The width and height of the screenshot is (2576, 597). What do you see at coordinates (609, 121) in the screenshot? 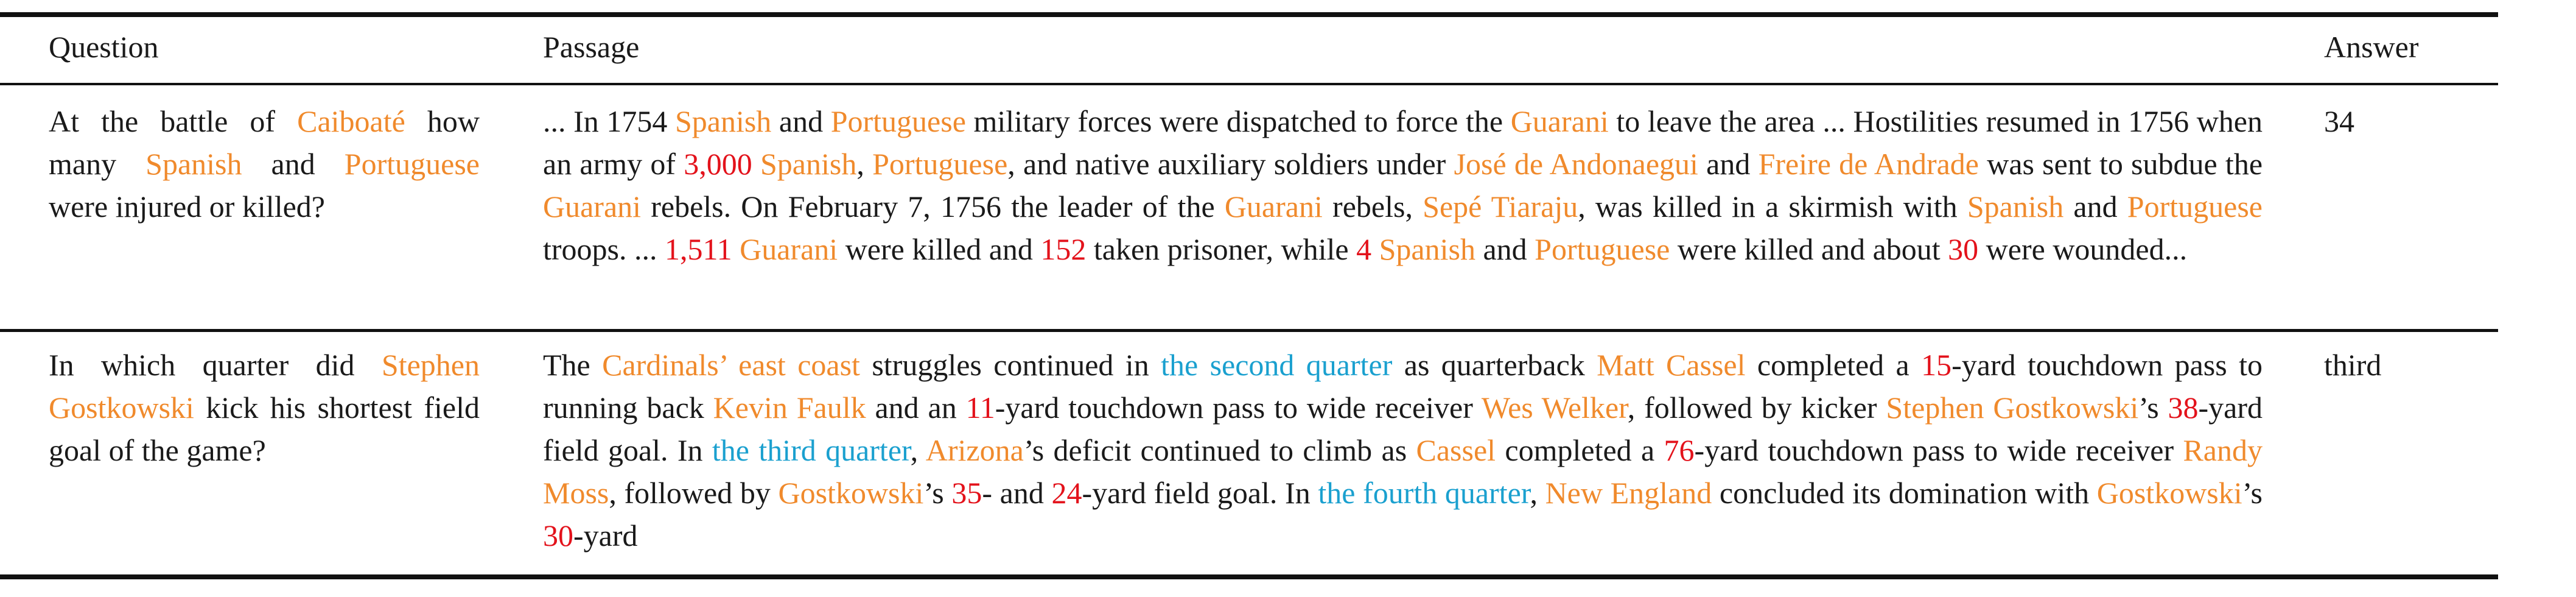
I see `text-run: ... In 1754` at bounding box center [609, 121].